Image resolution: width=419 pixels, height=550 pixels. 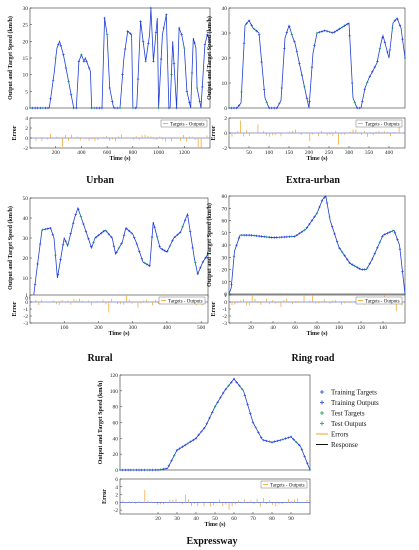 I want to click on err-ytick-label: 2, so click(x=225, y=119).